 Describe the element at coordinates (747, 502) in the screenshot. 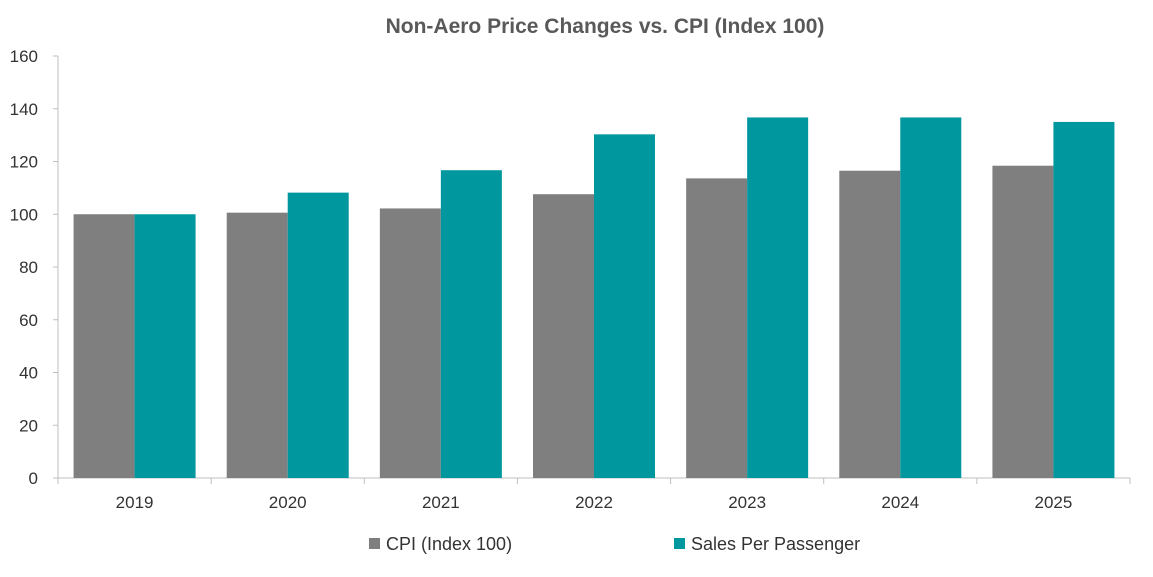

I see `x-tick-label: 2023` at that location.